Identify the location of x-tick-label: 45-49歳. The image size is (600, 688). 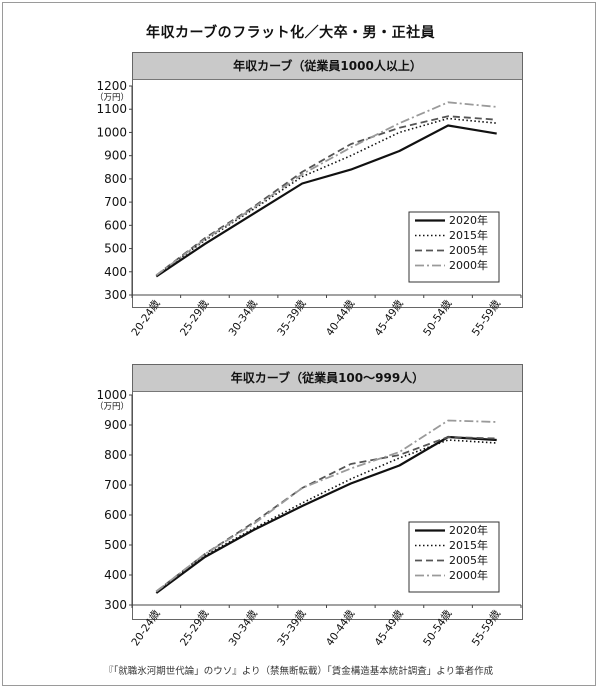
(390, 627).